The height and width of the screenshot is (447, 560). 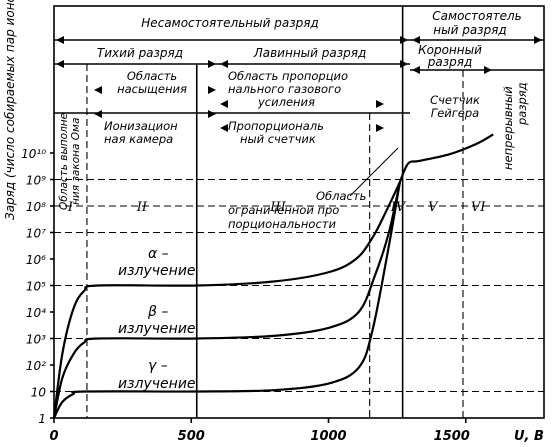 What do you see at coordinates (508, 128) in the screenshot?
I see `continuous-line1: непрерывный` at bounding box center [508, 128].